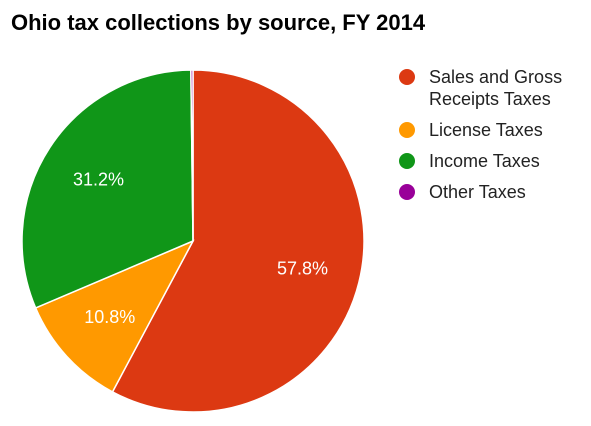 The width and height of the screenshot is (591, 426). What do you see at coordinates (109, 317) in the screenshot?
I see `slice-label-1: 10.8%` at bounding box center [109, 317].